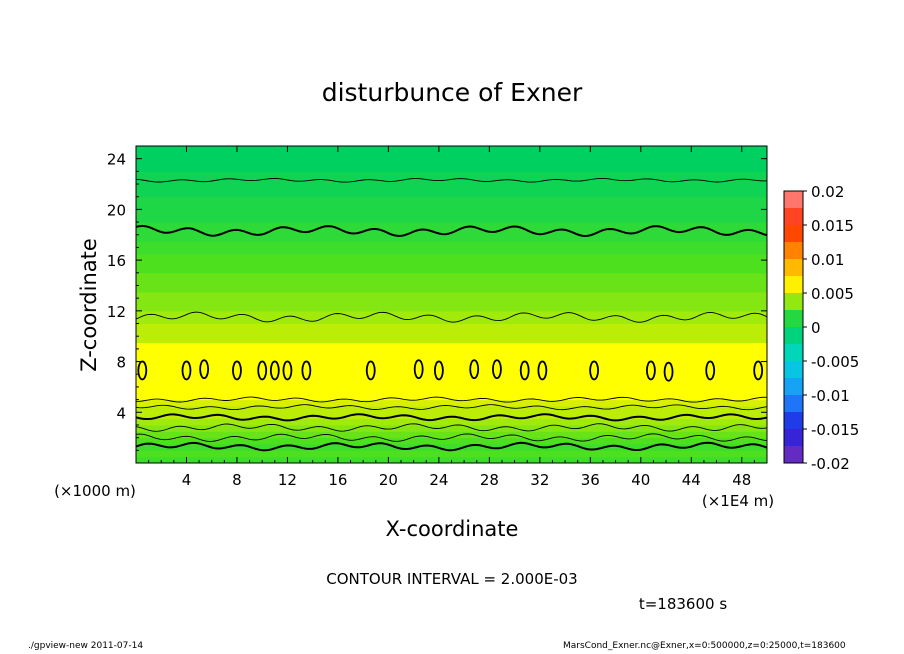  What do you see at coordinates (640, 480) in the screenshot?
I see `x-tick-label: 40` at bounding box center [640, 480].